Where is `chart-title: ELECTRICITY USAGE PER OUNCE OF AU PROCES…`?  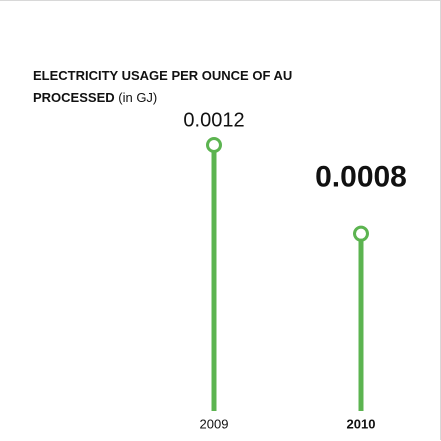
chart-title: ELECTRICITY USAGE PER OUNCE OF AU PROCES… is located at coordinates (163, 86).